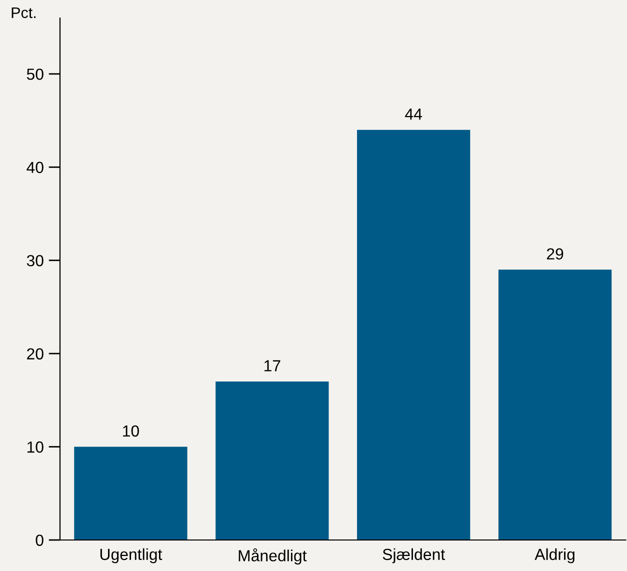  Describe the element at coordinates (413, 556) in the screenshot. I see `x-tick-label: Sjældent` at that location.